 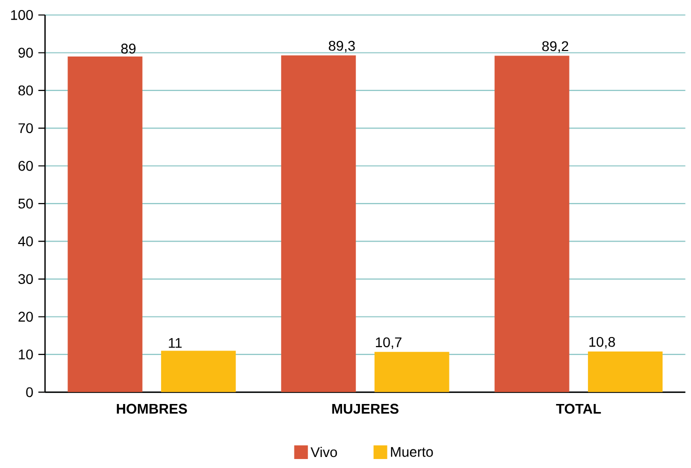 What do you see at coordinates (25, 128) in the screenshot?
I see `y-tick-label: 70` at bounding box center [25, 128].